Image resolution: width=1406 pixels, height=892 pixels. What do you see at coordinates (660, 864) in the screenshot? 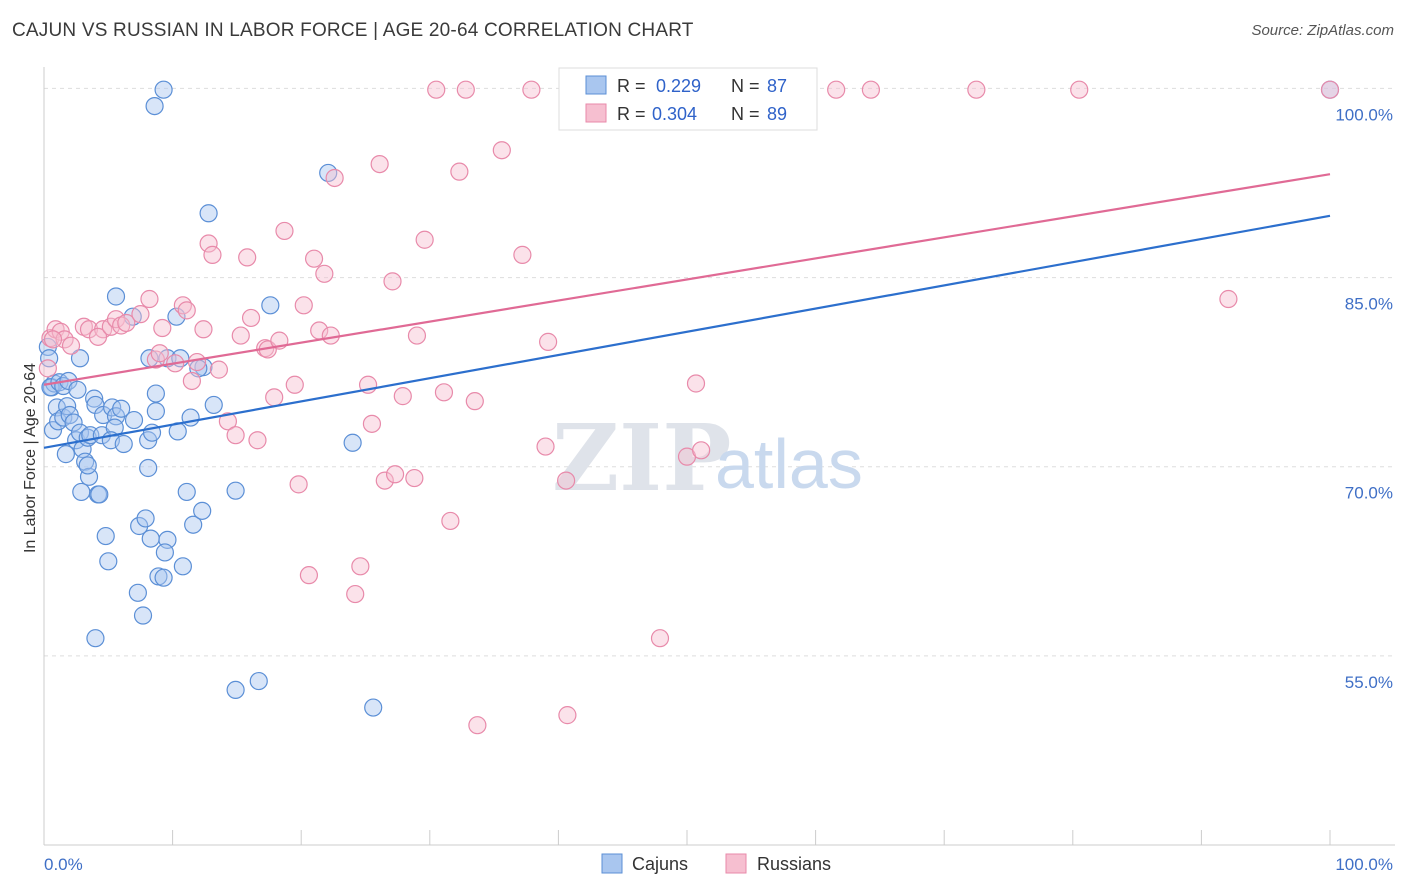
I see `bottom-legend-label-cajuns: Cajuns` at bounding box center [660, 864].